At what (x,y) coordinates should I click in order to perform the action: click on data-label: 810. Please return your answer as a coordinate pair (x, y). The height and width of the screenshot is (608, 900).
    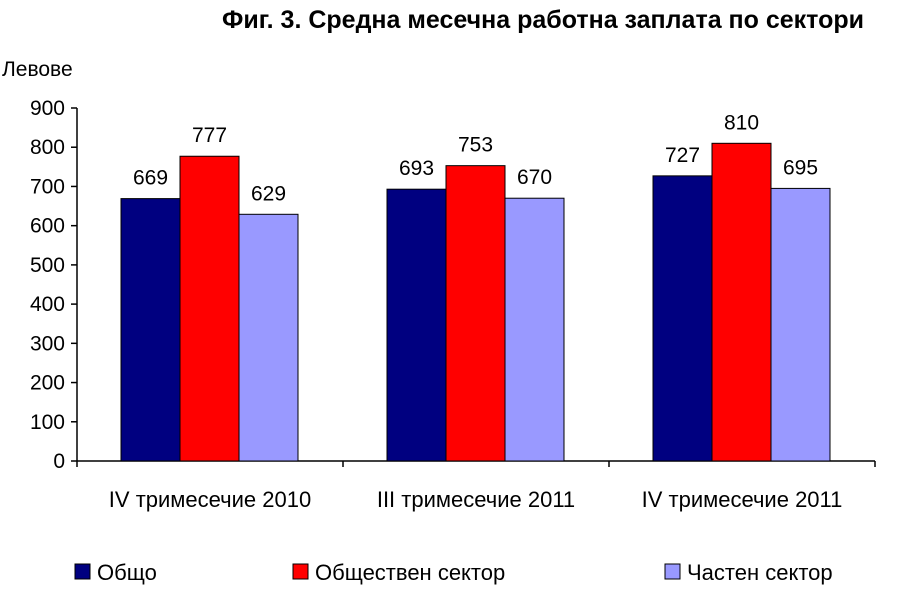
    Looking at the image, I should click on (741, 122).